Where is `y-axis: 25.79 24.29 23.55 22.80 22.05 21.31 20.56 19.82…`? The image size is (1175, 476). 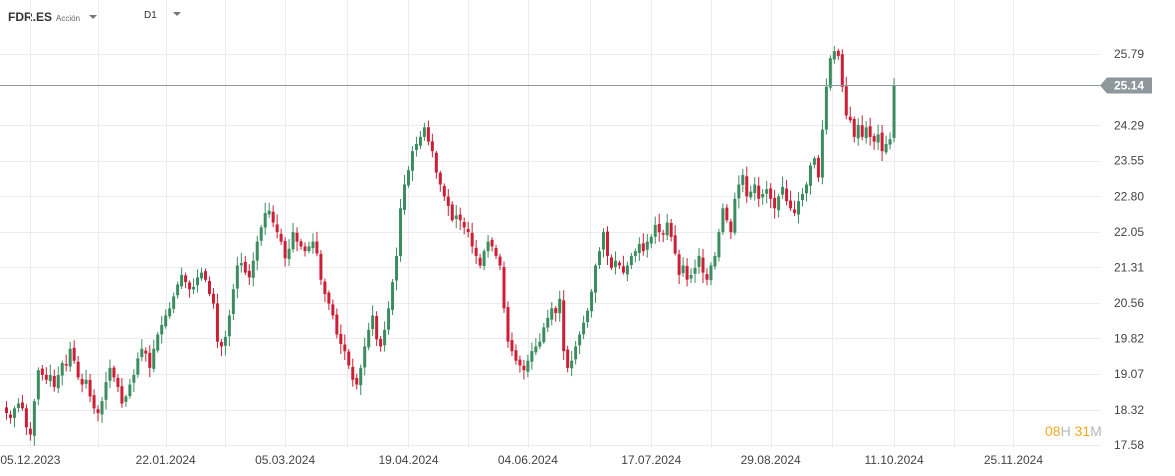 y-axis: 25.79 24.29 23.55 22.80 22.05 21.31 20.56 19.82… is located at coordinates (1129, 249).